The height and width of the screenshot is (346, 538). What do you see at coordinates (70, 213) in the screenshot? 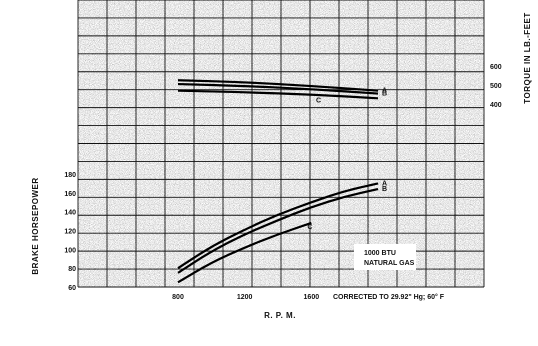
I see `hp-tick-label: 140` at bounding box center [70, 213].